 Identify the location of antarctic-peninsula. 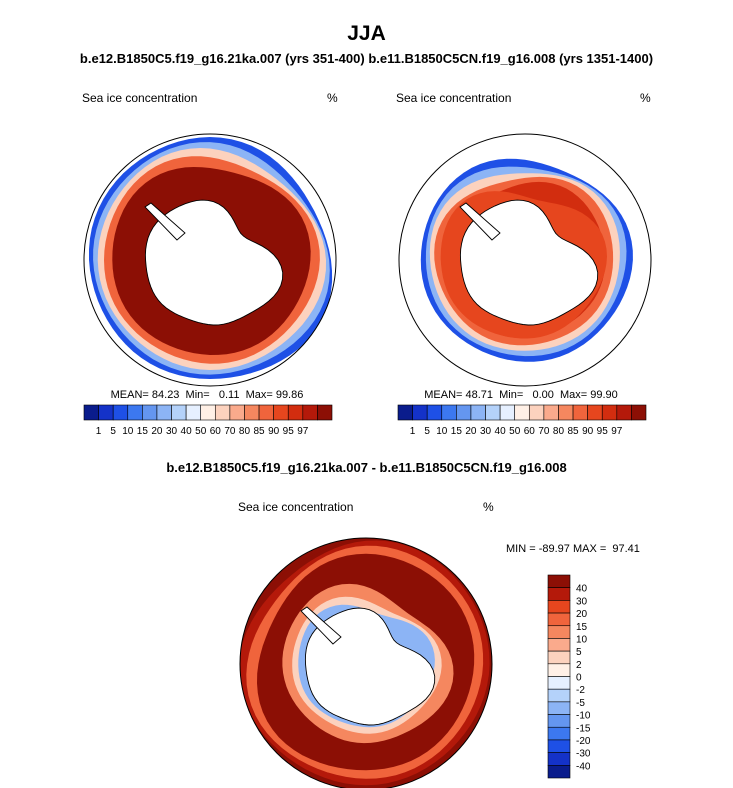
(165, 221).